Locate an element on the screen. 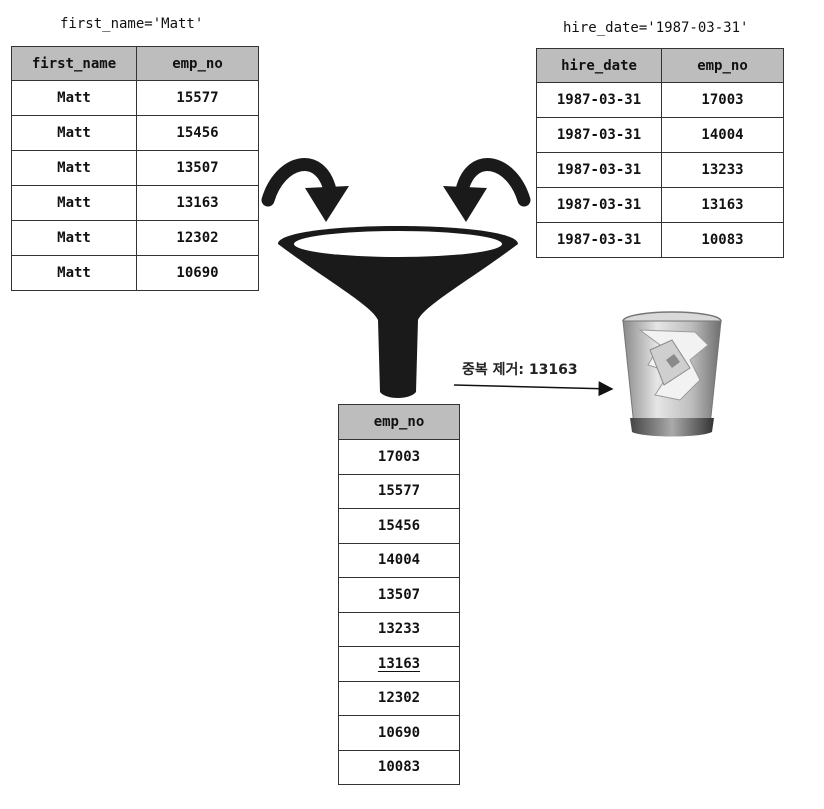 The width and height of the screenshot is (824, 809). table-row: 13507 is located at coordinates (399, 595).